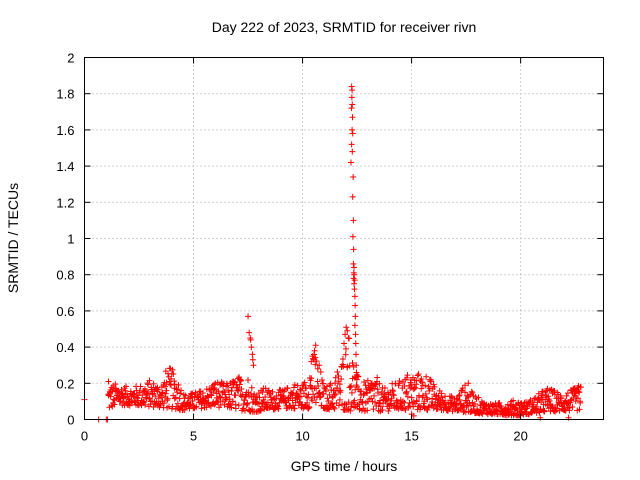 The width and height of the screenshot is (640, 480). What do you see at coordinates (65, 311) in the screenshot?
I see `y-tick-label: 0.6` at bounding box center [65, 311].